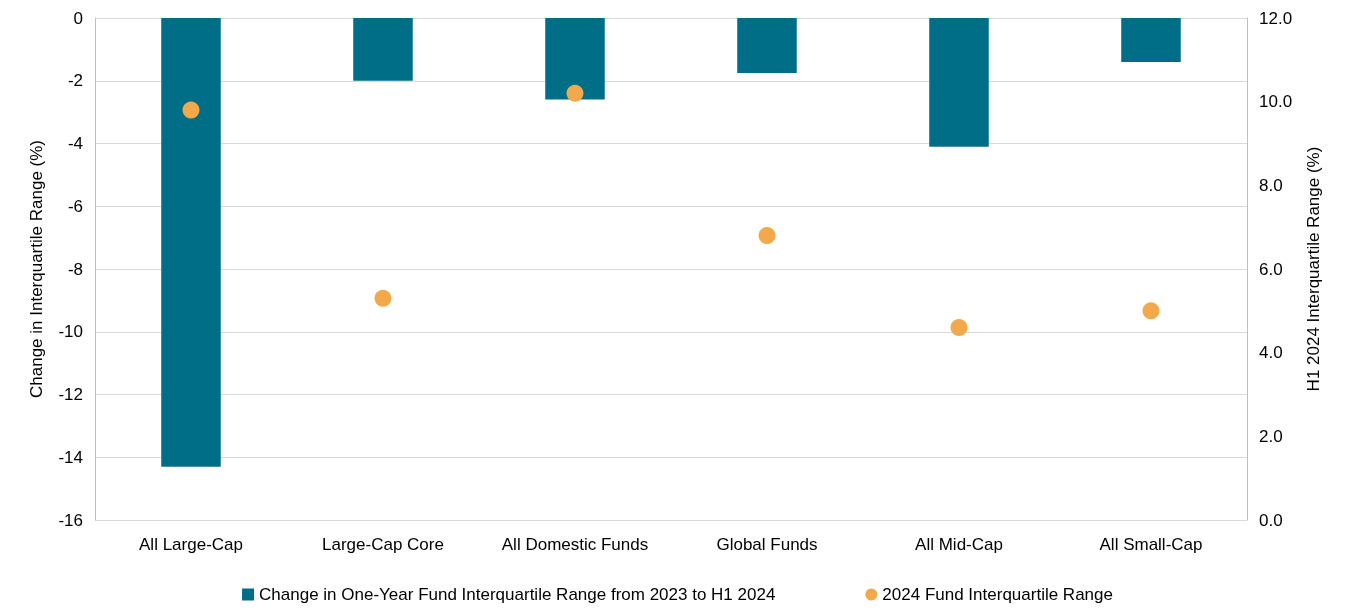 This screenshot has width=1355, height=610. What do you see at coordinates (70, 520) in the screenshot?
I see `y-tick-label: -16` at bounding box center [70, 520].